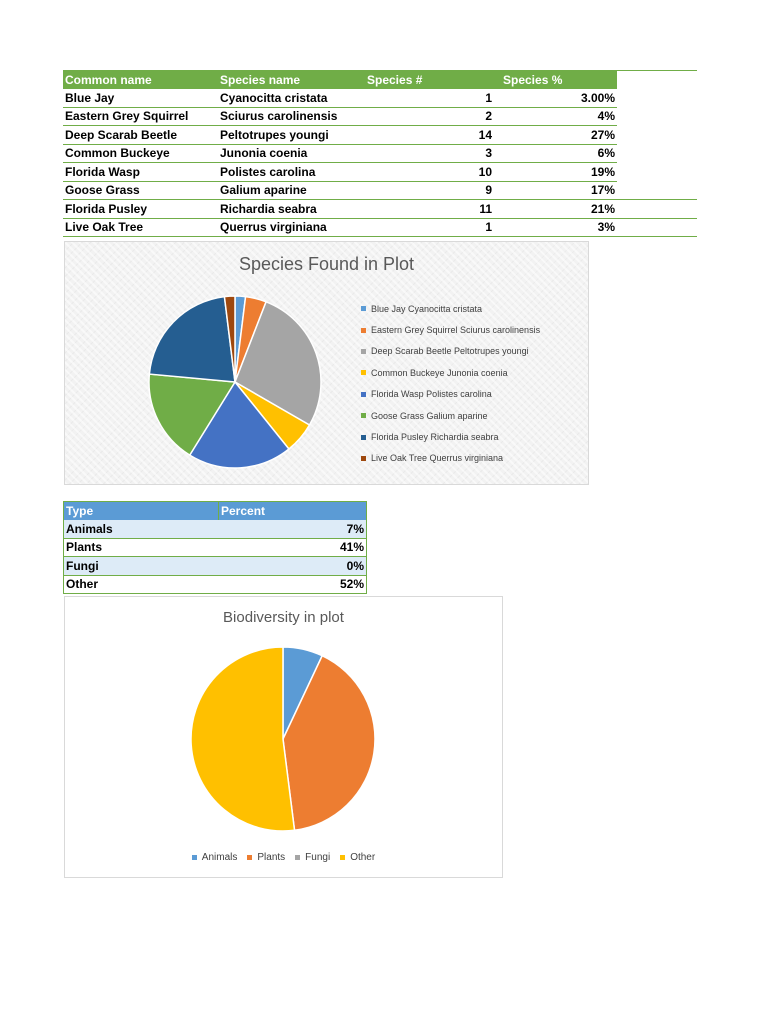 Image resolution: width=768 pixels, height=1024 pixels. I want to click on legend-item: Florida Wasp Polistes carolina, so click(469, 394).